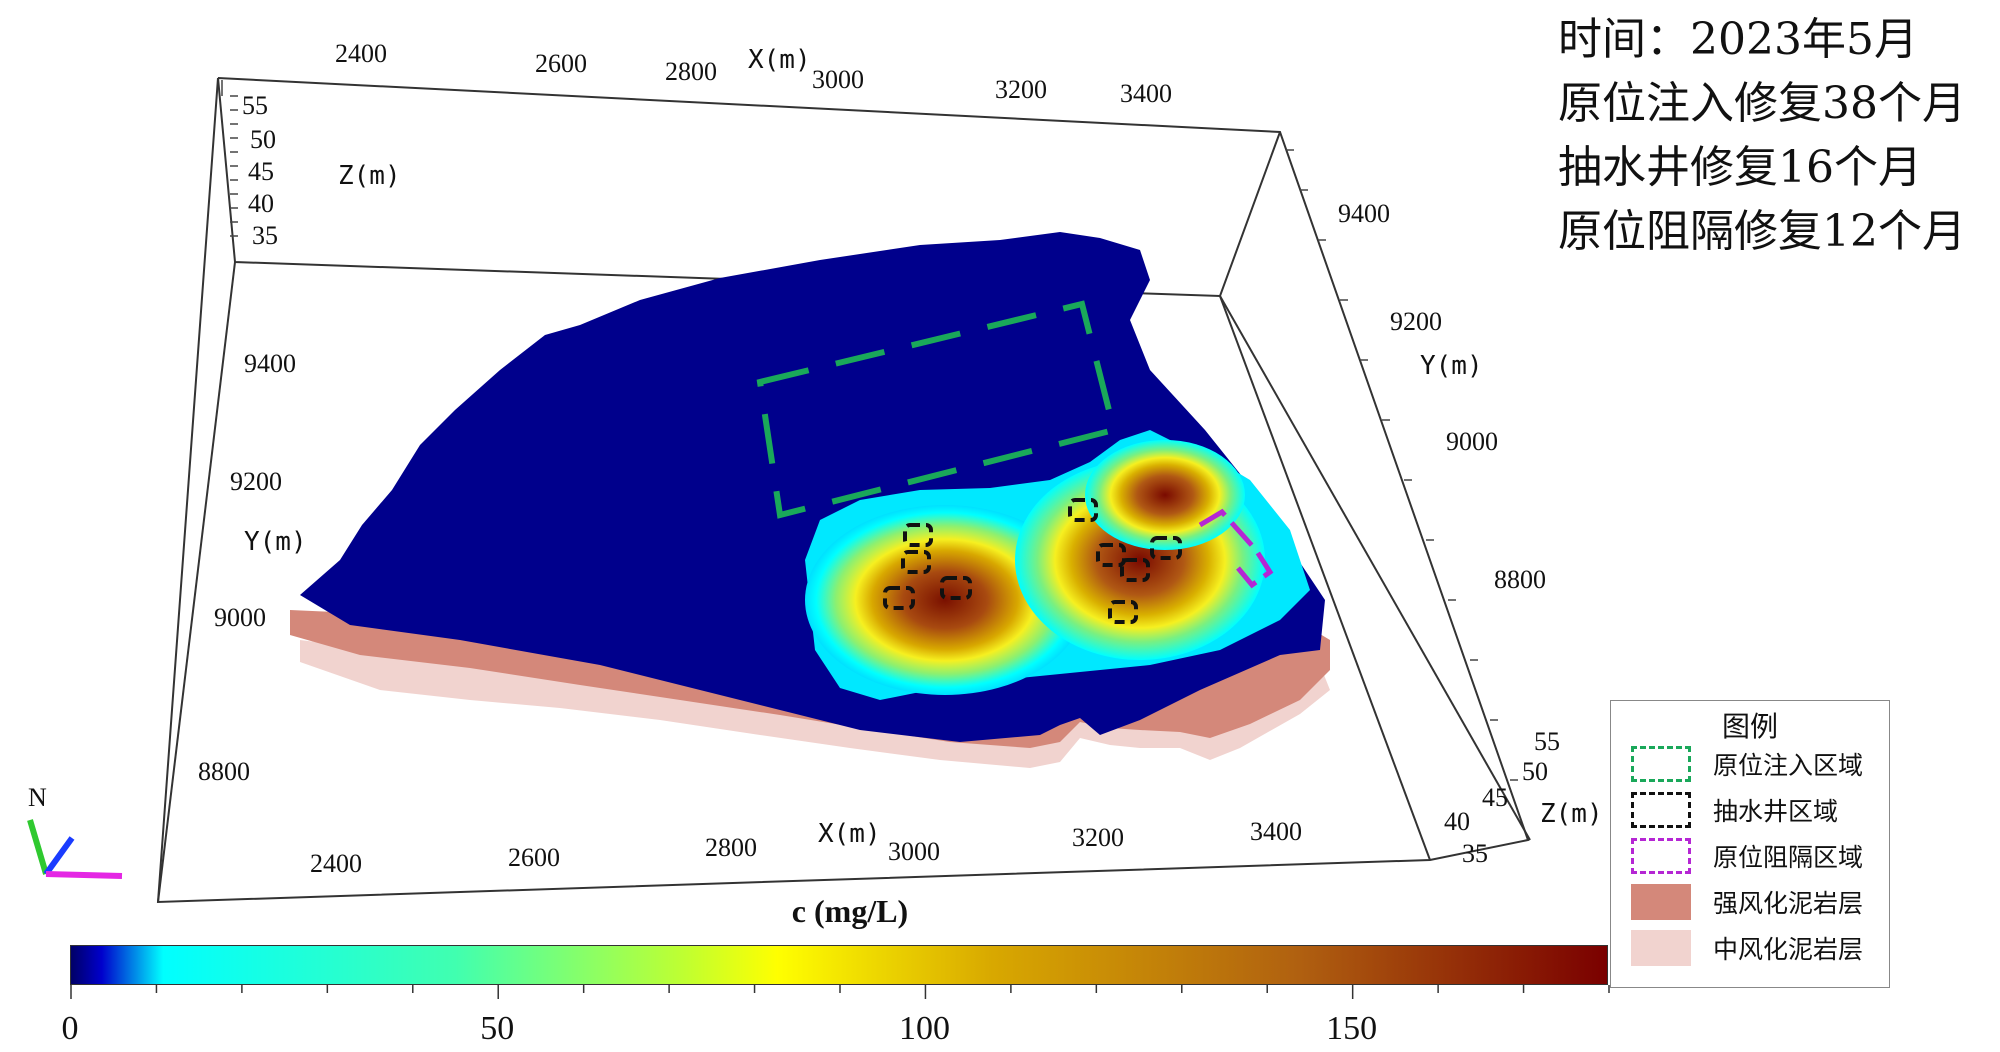 The height and width of the screenshot is (1052, 2000). I want to click on z-tick-left-45: 45, so click(261, 171).